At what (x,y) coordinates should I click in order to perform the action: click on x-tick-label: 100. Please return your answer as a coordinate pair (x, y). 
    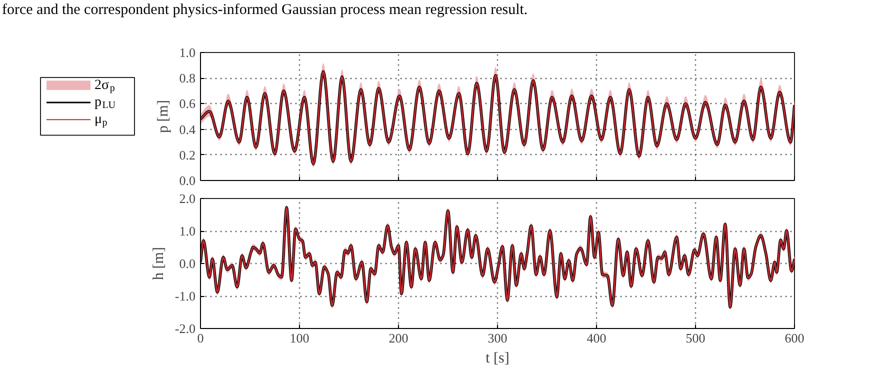
    Looking at the image, I should click on (300, 338).